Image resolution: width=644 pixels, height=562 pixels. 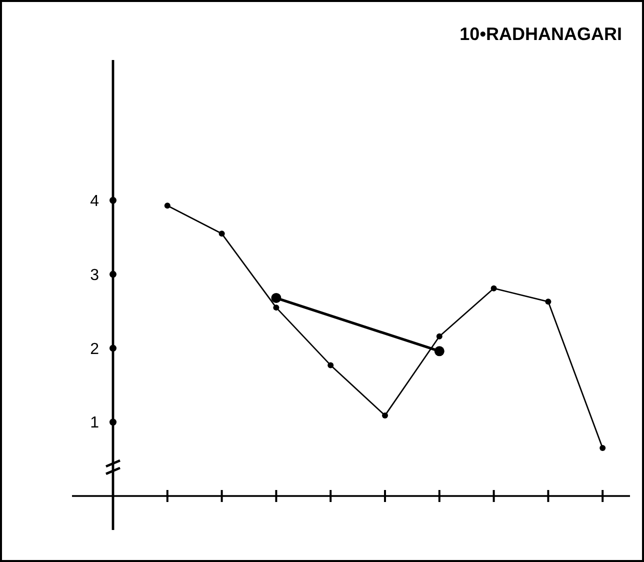 What do you see at coordinates (95, 423) in the screenshot?
I see `y-tick-label: 1` at bounding box center [95, 423].